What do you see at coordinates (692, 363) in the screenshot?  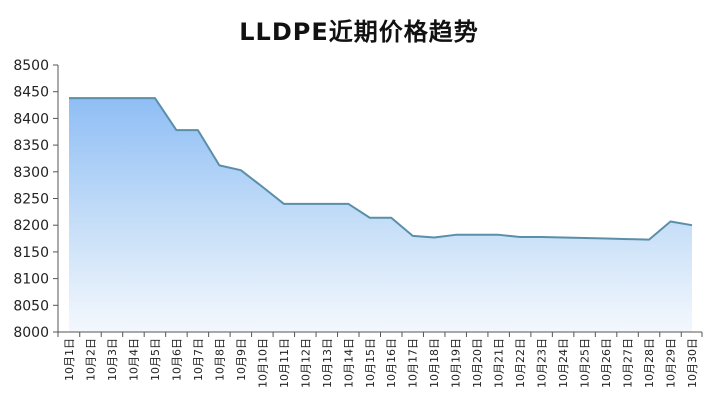 I see `x-tick-label: 10月30日` at bounding box center [692, 363].